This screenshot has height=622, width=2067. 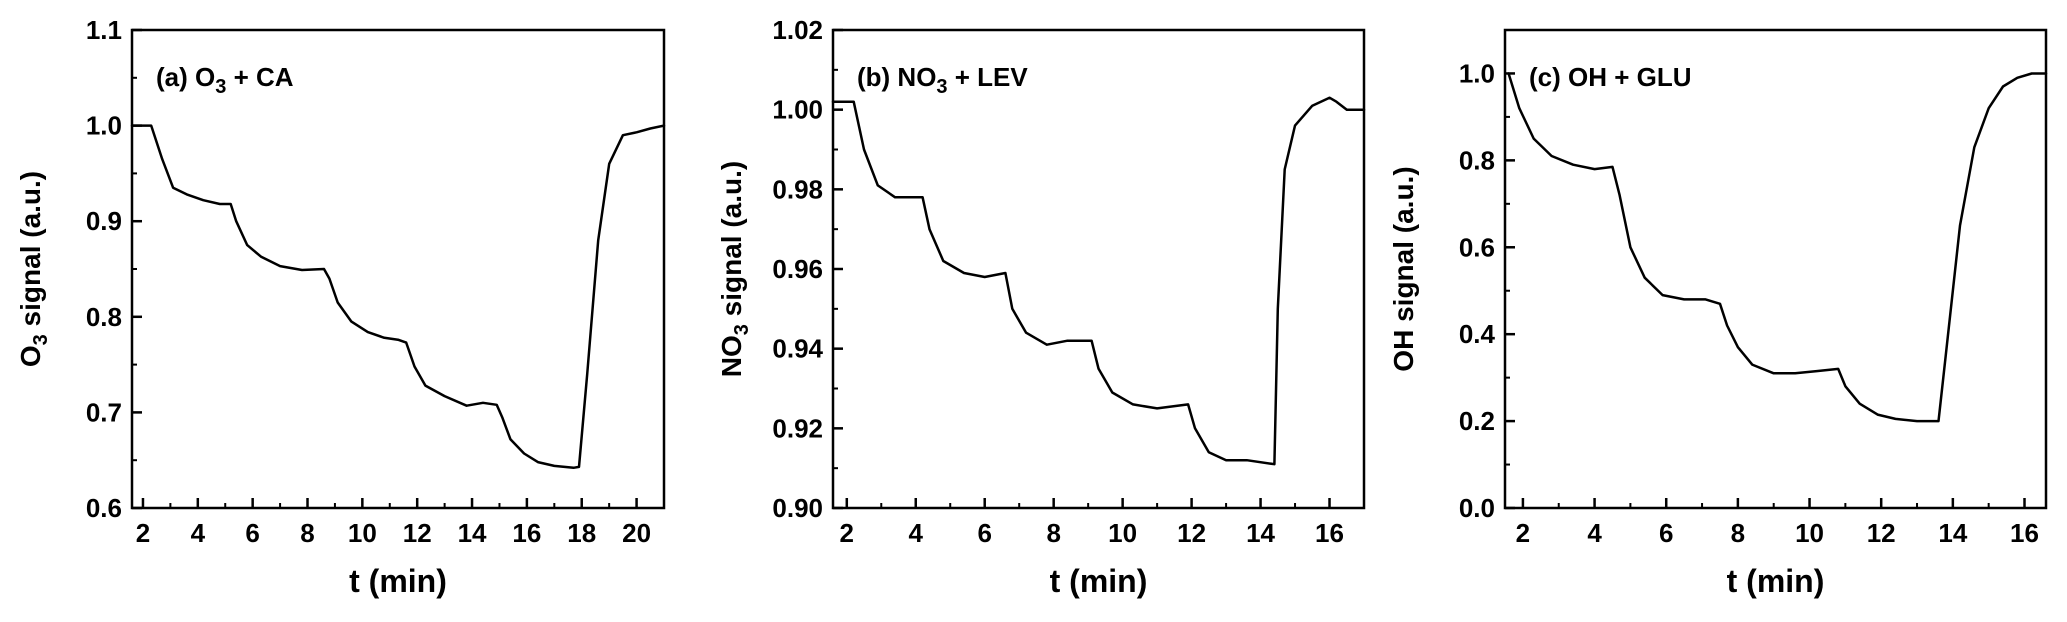 I want to click on panel-label: (c) OH + GLU, so click(x=1610, y=77).